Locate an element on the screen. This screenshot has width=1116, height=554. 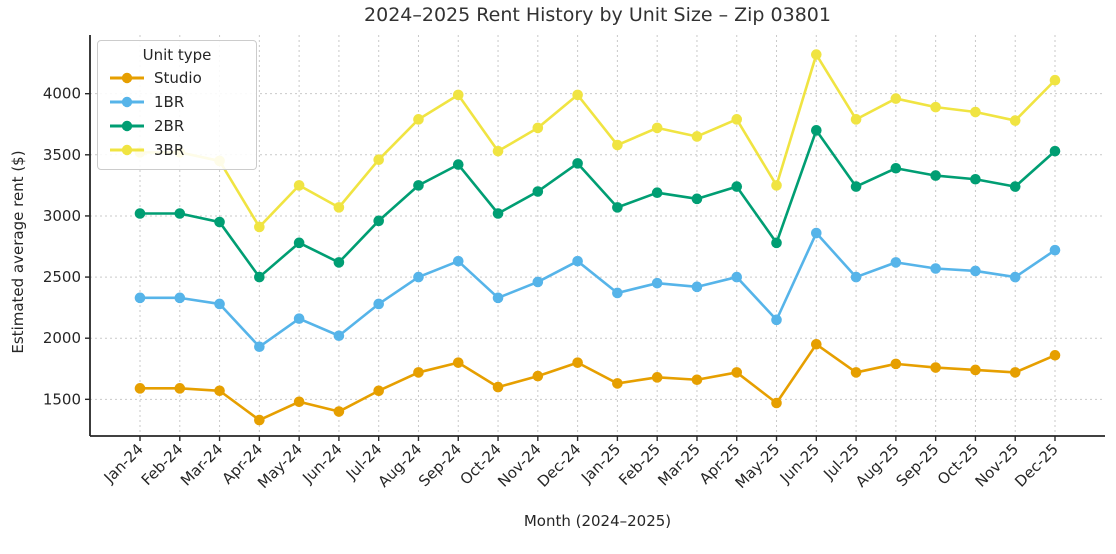
legend-label-1BR: 1BR is located at coordinates (169, 102).